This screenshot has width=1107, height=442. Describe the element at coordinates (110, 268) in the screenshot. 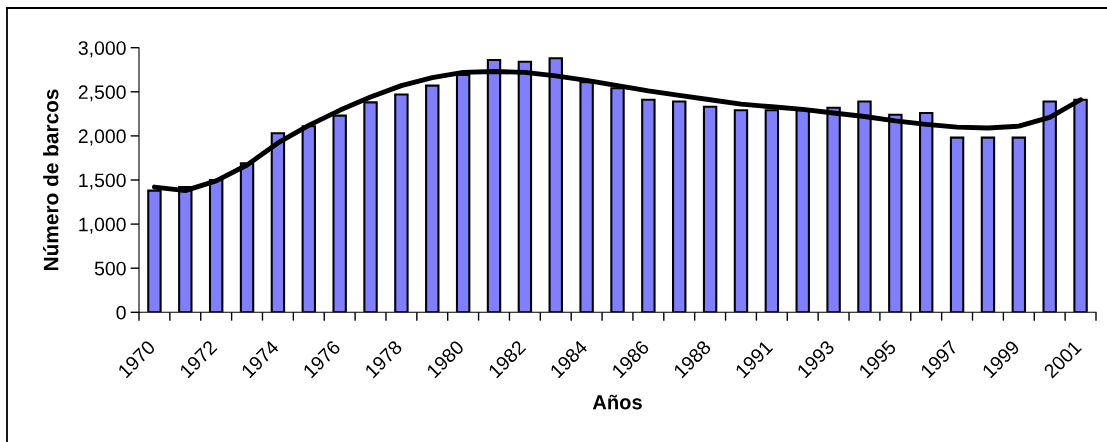

I see `y-tick-label: 500` at that location.